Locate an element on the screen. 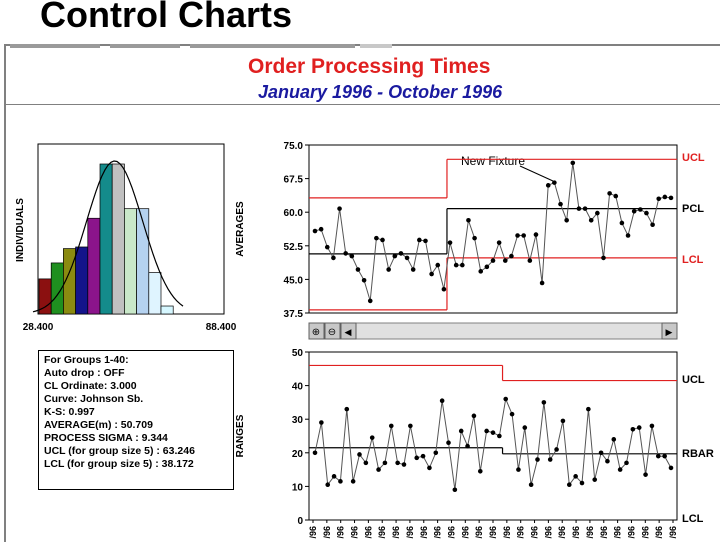 This screenshot has height=542, width=720. slide-title: Control Charts is located at coordinates (166, 17).